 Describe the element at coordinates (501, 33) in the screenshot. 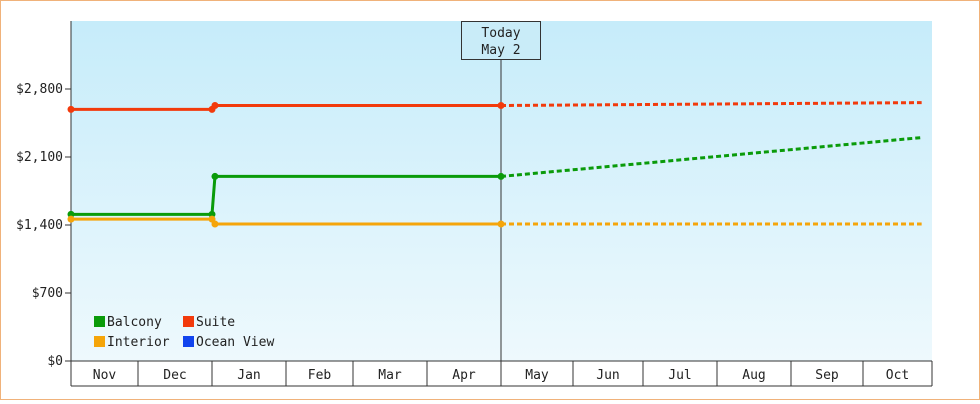

I see `today-label: Today` at that location.